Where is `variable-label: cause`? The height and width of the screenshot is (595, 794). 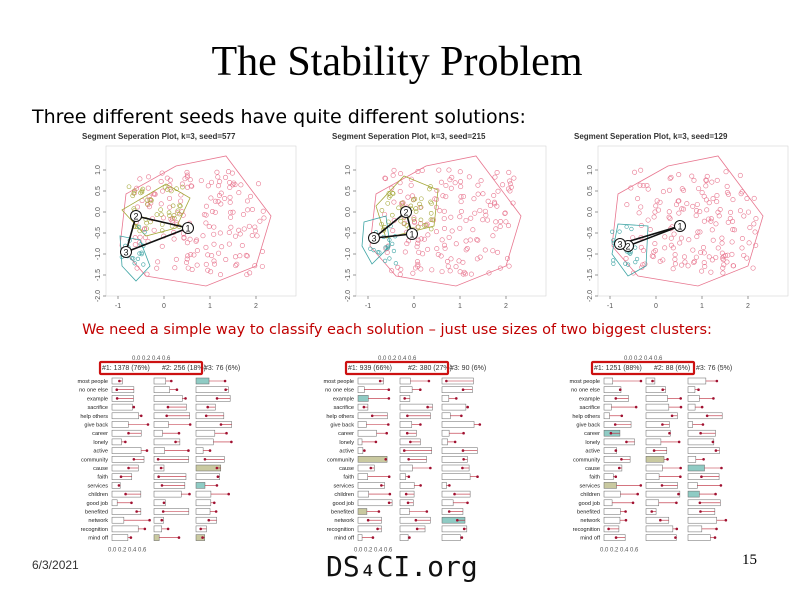
variable-label: cause is located at coordinates (592, 469).